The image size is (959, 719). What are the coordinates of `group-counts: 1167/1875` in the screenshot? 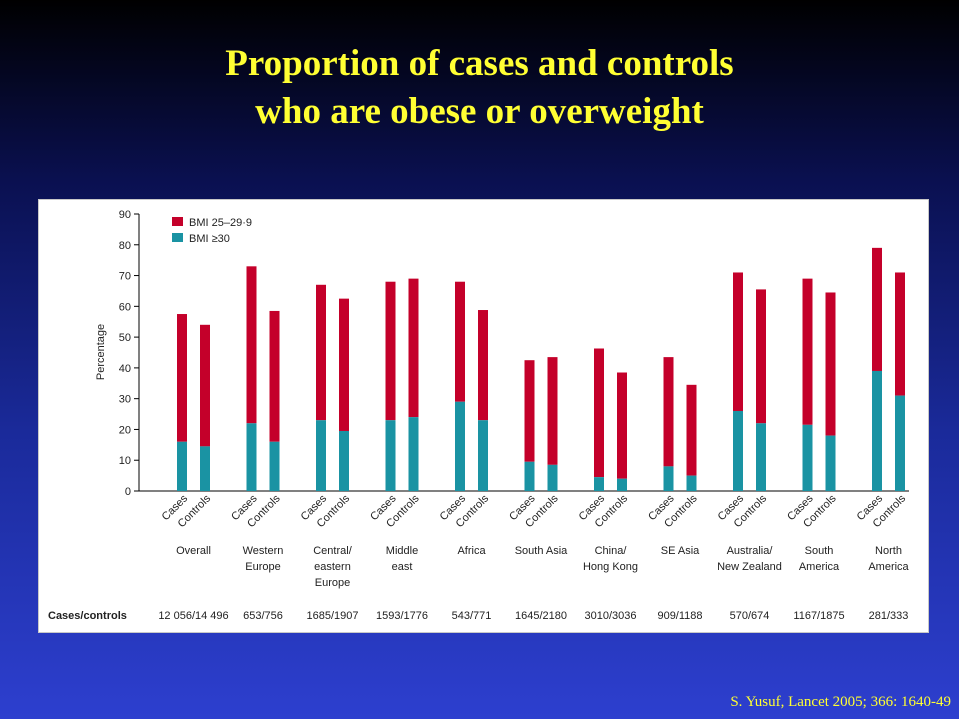 It's located at (818, 616).